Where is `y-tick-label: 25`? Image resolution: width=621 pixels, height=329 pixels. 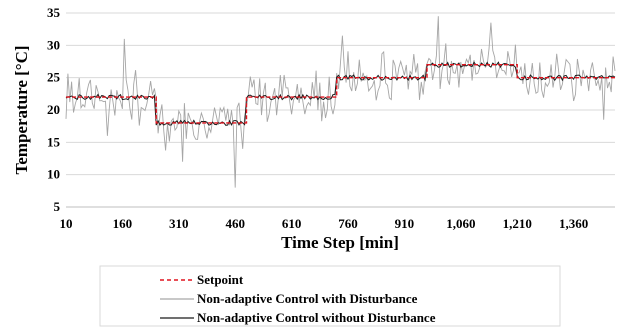
y-tick-label: 25 is located at coordinates (54, 77).